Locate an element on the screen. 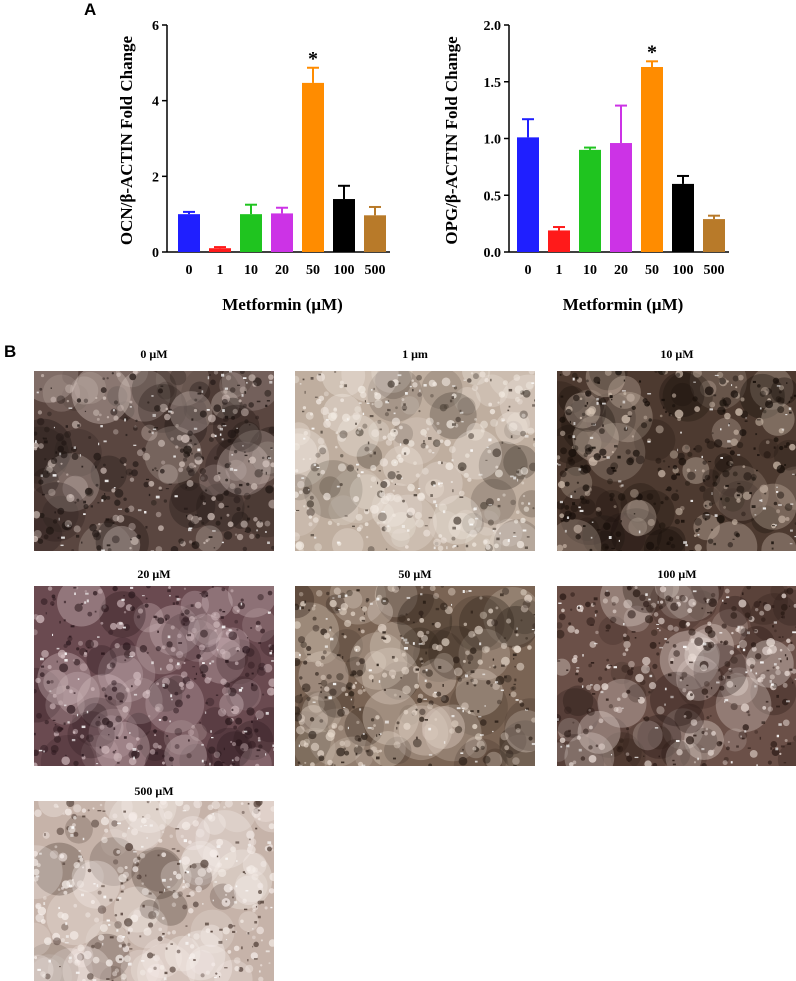  y-tick-label: 4 is located at coordinates (155, 102).